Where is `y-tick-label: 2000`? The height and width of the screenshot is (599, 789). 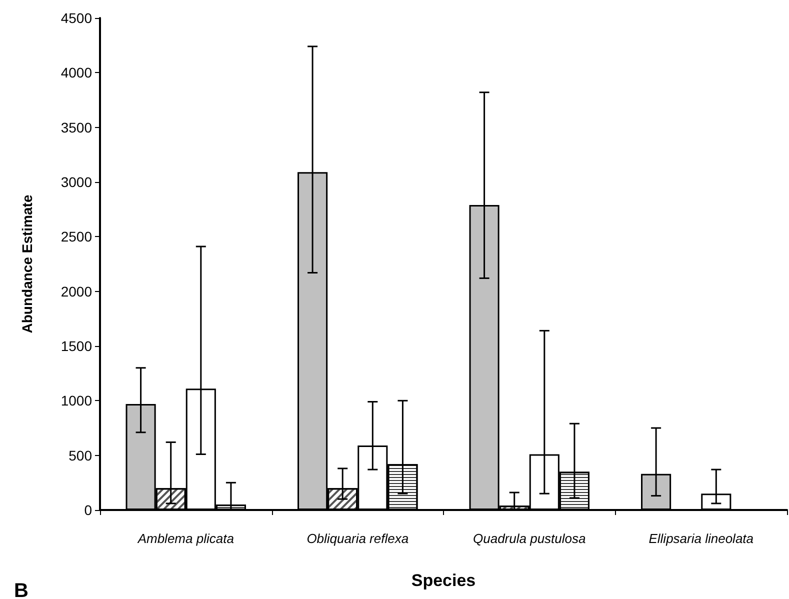
y-tick-label: 2000 is located at coordinates (76, 291).